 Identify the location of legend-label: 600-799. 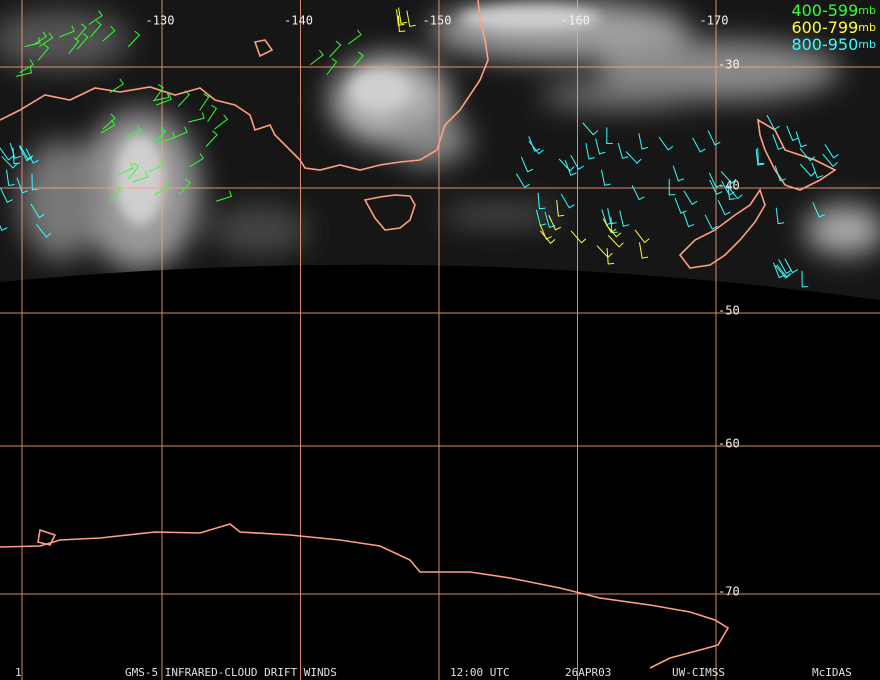
(824, 27).